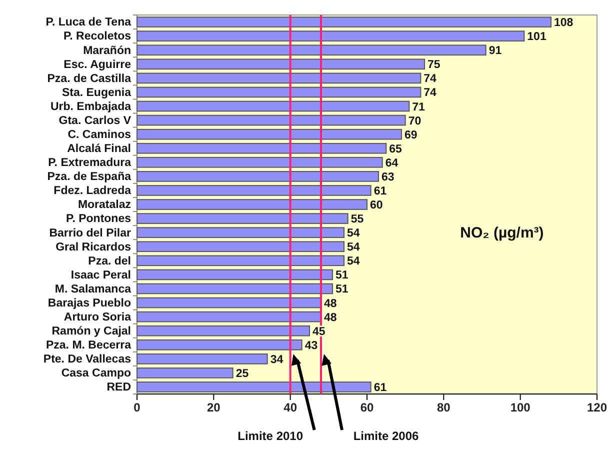  I want to click on ref-line-label: Limite 2010, so click(271, 436).